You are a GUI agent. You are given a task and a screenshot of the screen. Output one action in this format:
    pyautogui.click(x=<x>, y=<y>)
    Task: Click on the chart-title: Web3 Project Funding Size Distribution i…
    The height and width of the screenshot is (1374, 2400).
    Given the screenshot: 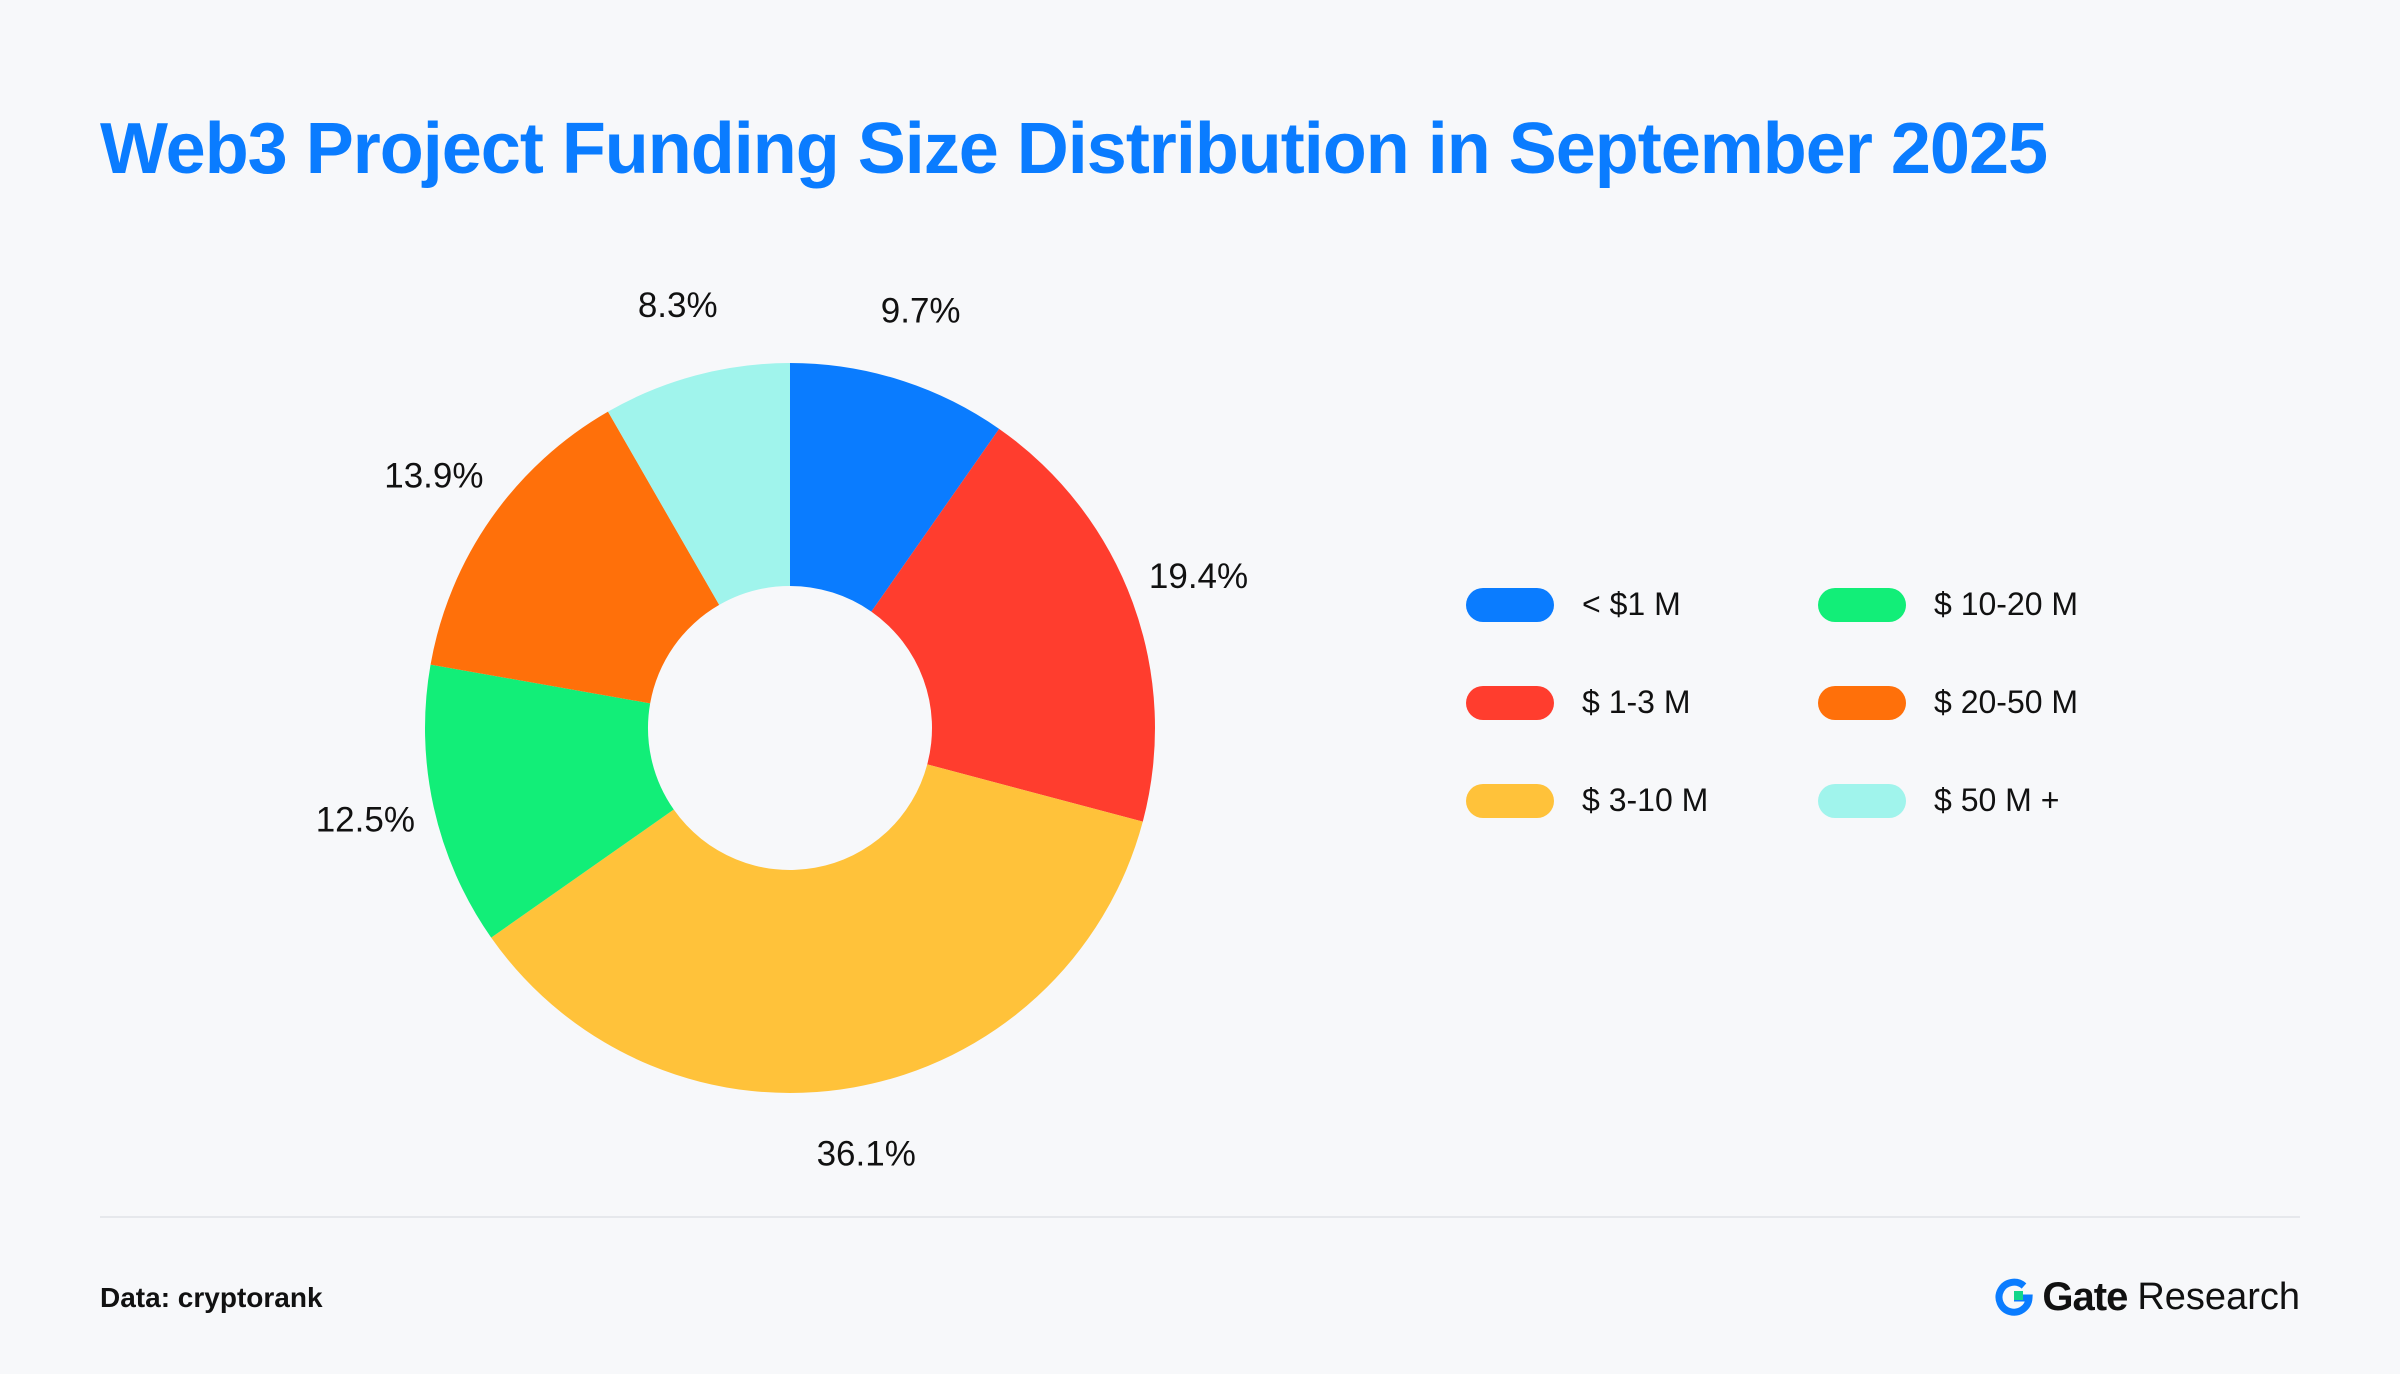 What is the action you would take?
    pyautogui.click(x=1074, y=149)
    